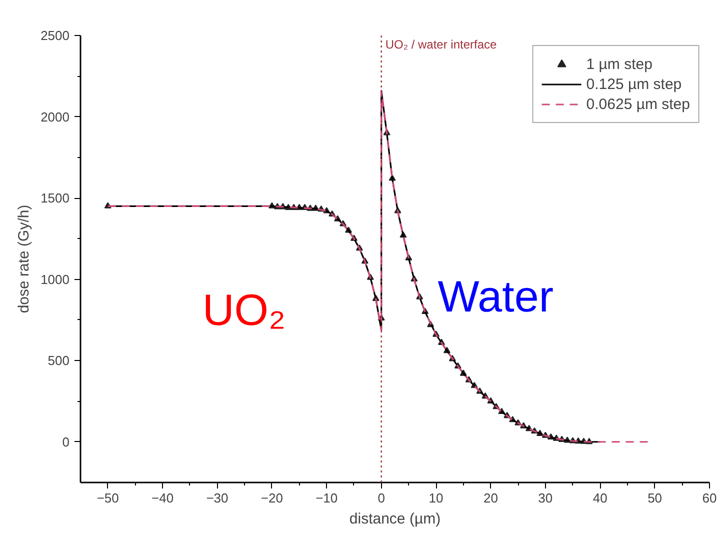 Image resolution: width=724 pixels, height=542 pixels. Describe the element at coordinates (271, 498) in the screenshot. I see `x-tick-label: −20` at that location.